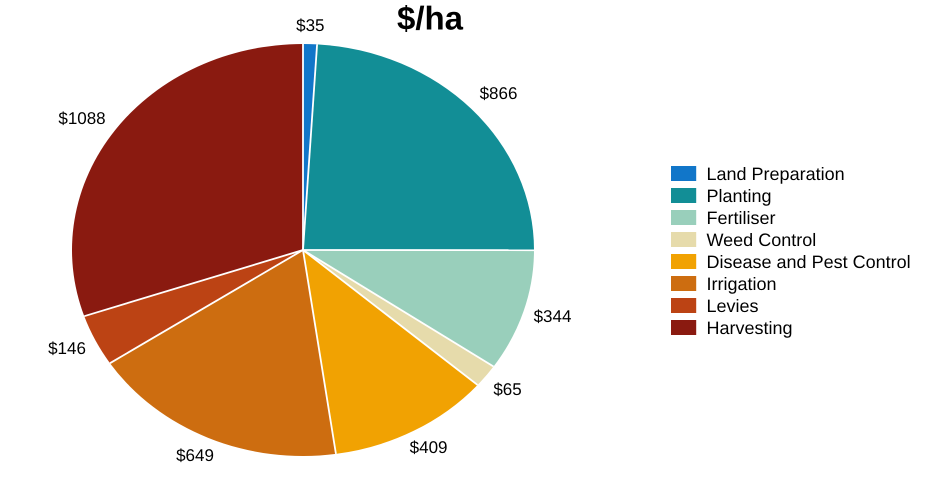  What do you see at coordinates (195, 455) in the screenshot?
I see `svg-text: $649` at bounding box center [195, 455].